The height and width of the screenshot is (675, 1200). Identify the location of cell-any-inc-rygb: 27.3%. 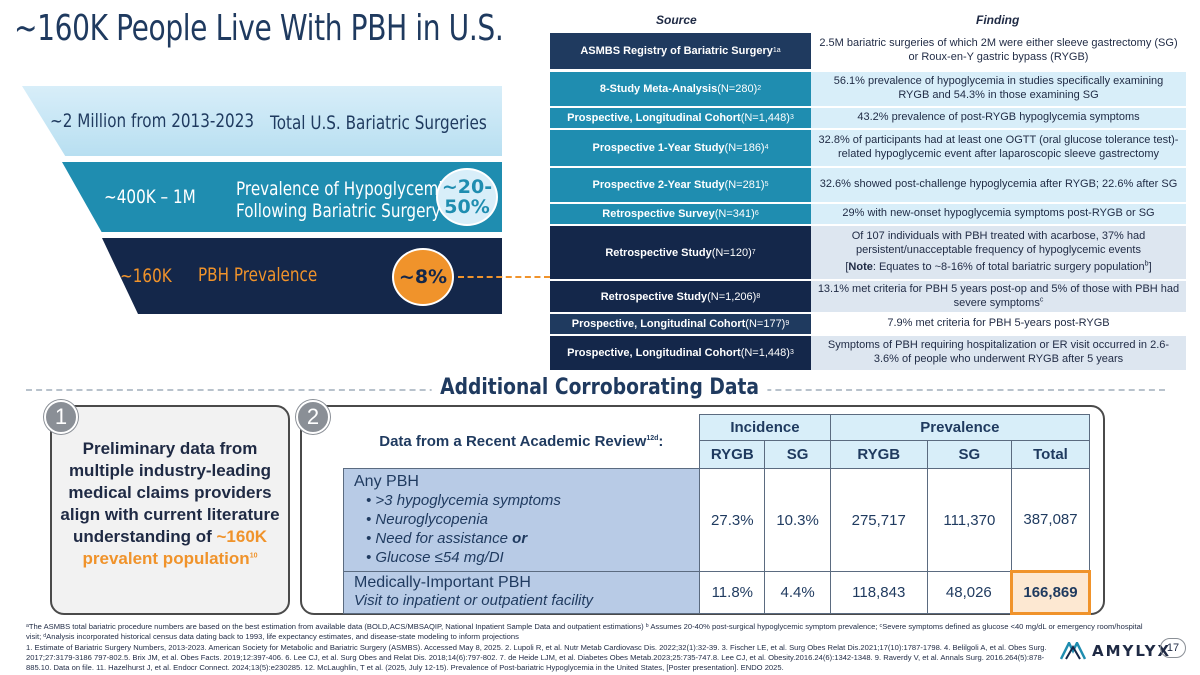
(732, 520).